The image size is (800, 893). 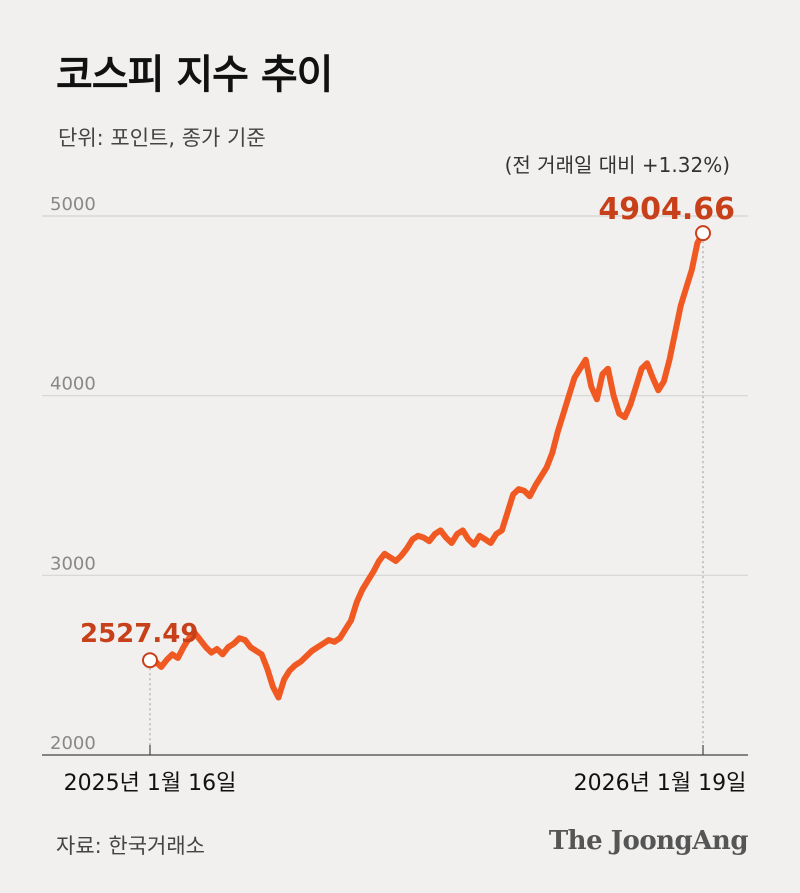 What do you see at coordinates (194, 75) in the screenshot?
I see `chart-title: 코스피 지수 추이` at bounding box center [194, 75].